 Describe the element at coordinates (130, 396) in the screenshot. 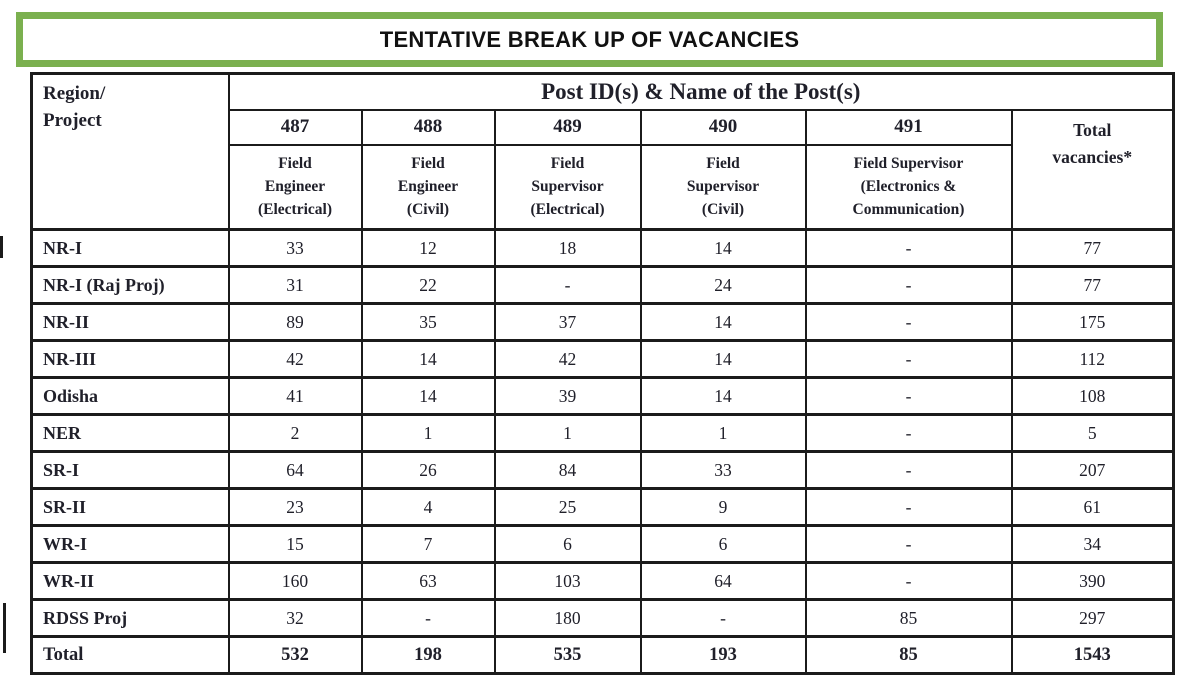

I see `region-label: Odisha` at that location.